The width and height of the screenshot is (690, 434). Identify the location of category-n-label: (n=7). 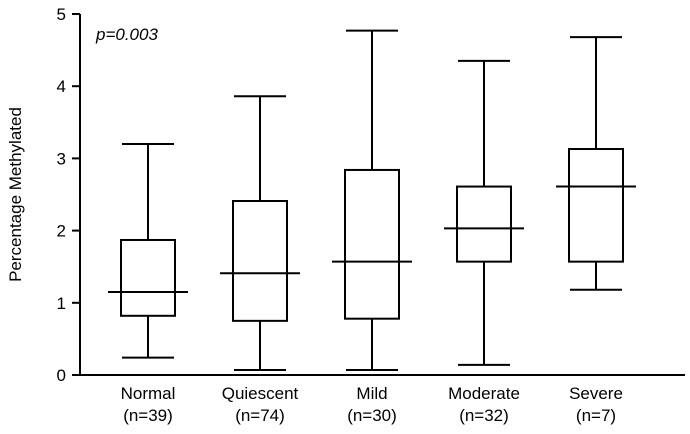
(596, 415).